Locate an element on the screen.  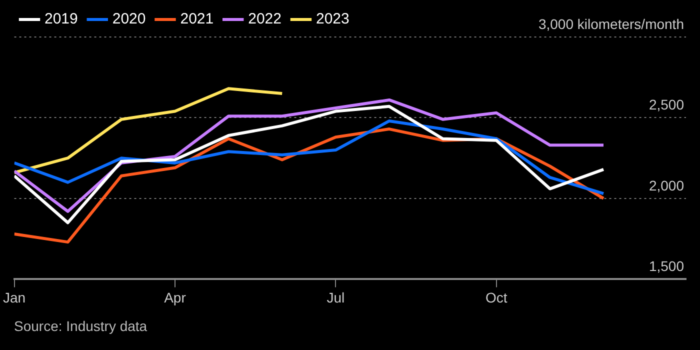
y-tick-label: 2,000 is located at coordinates (666, 185).